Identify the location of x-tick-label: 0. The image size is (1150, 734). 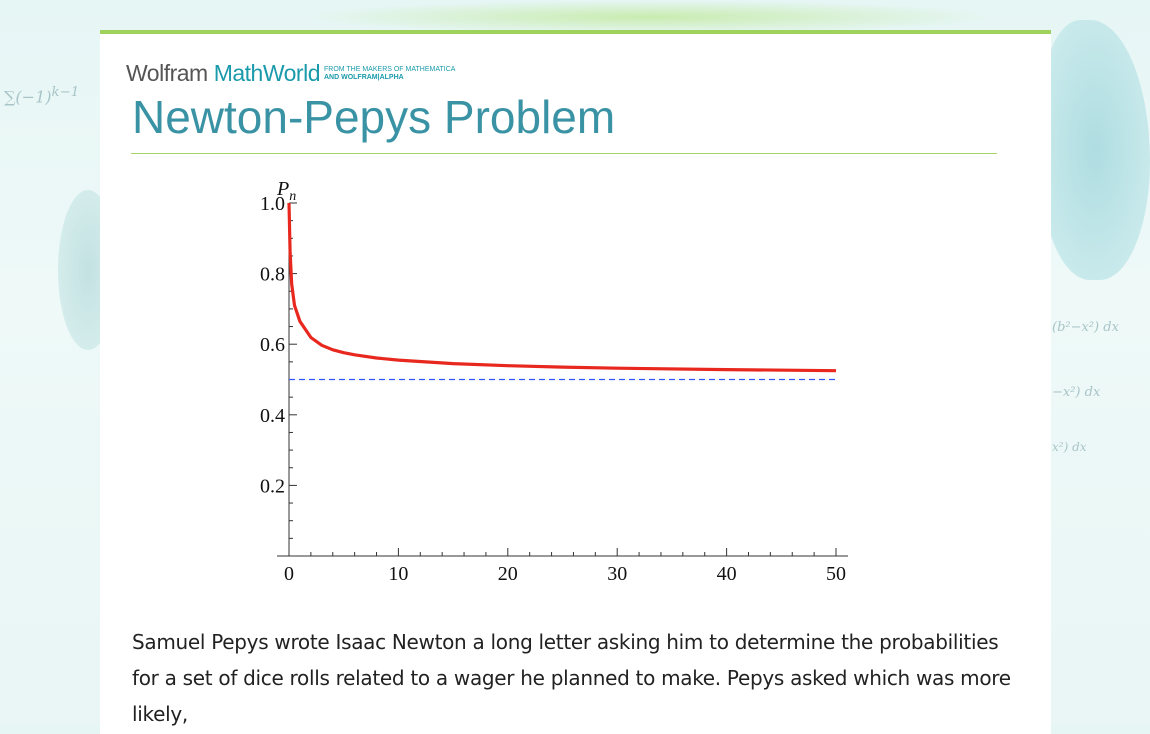
(289, 574).